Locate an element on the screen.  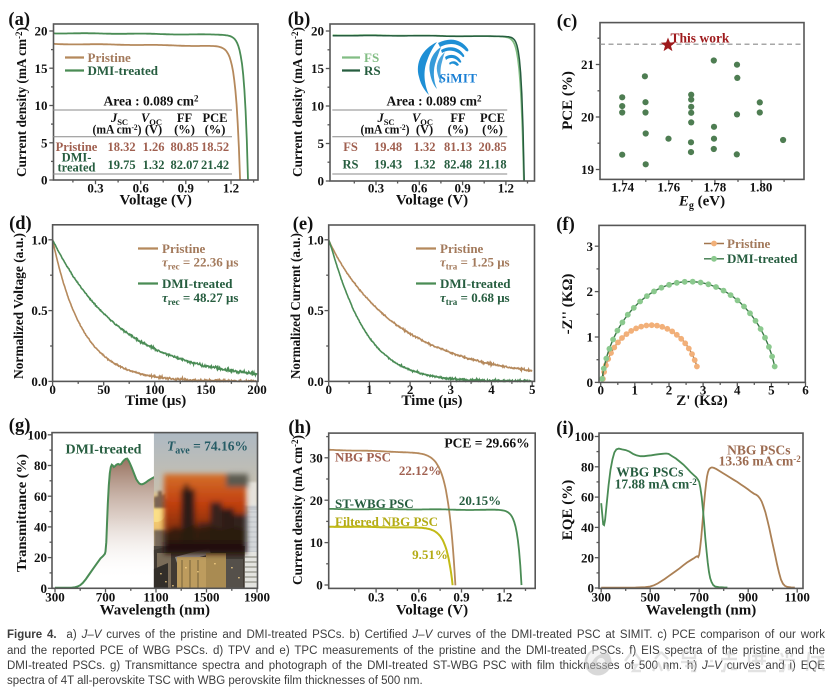
svg-text: EQE (%) is located at coordinates (568, 510).